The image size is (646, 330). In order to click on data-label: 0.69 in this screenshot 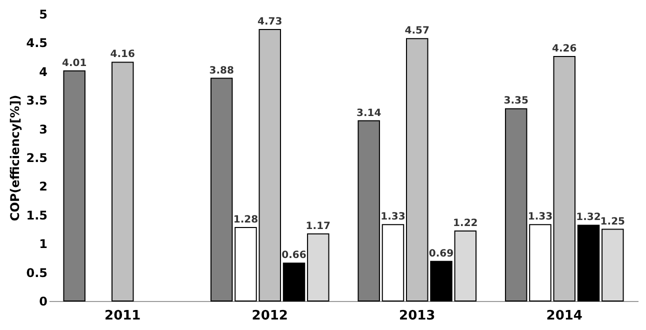, I will do `click(441, 254)`.